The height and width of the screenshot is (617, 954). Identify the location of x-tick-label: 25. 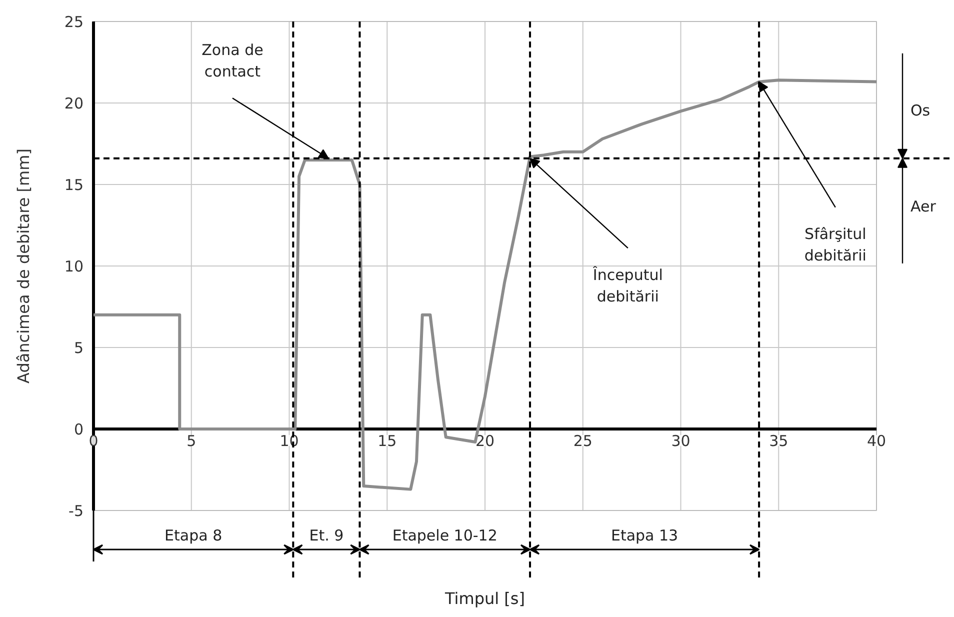
(582, 441).